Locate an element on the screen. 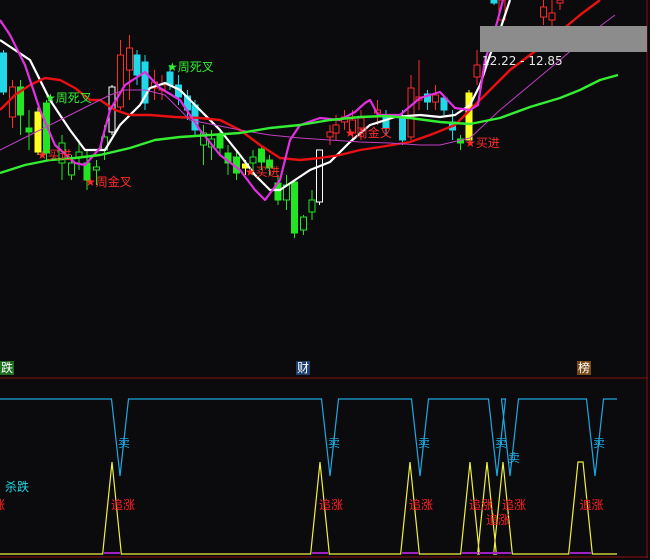  sell-signal-line is located at coordinates (308, 437).